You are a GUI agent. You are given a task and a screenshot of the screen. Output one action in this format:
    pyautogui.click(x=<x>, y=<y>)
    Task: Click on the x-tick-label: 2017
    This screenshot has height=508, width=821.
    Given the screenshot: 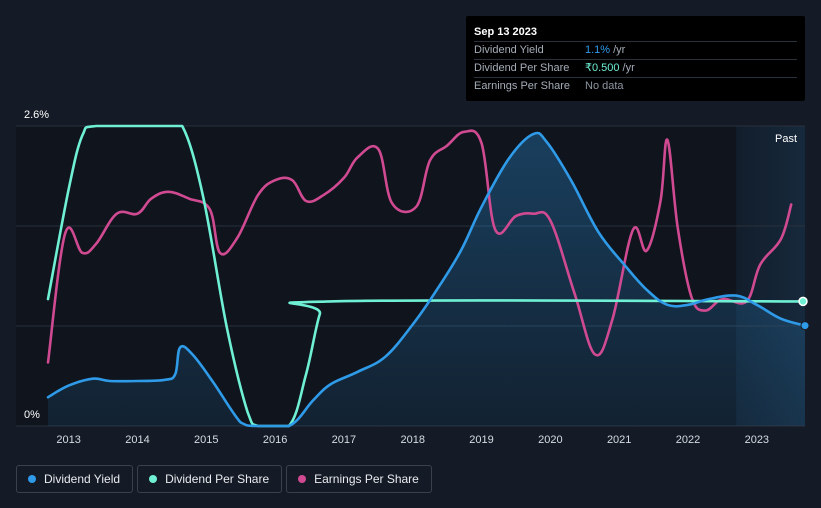 What is the action you would take?
    pyautogui.click(x=344, y=440)
    